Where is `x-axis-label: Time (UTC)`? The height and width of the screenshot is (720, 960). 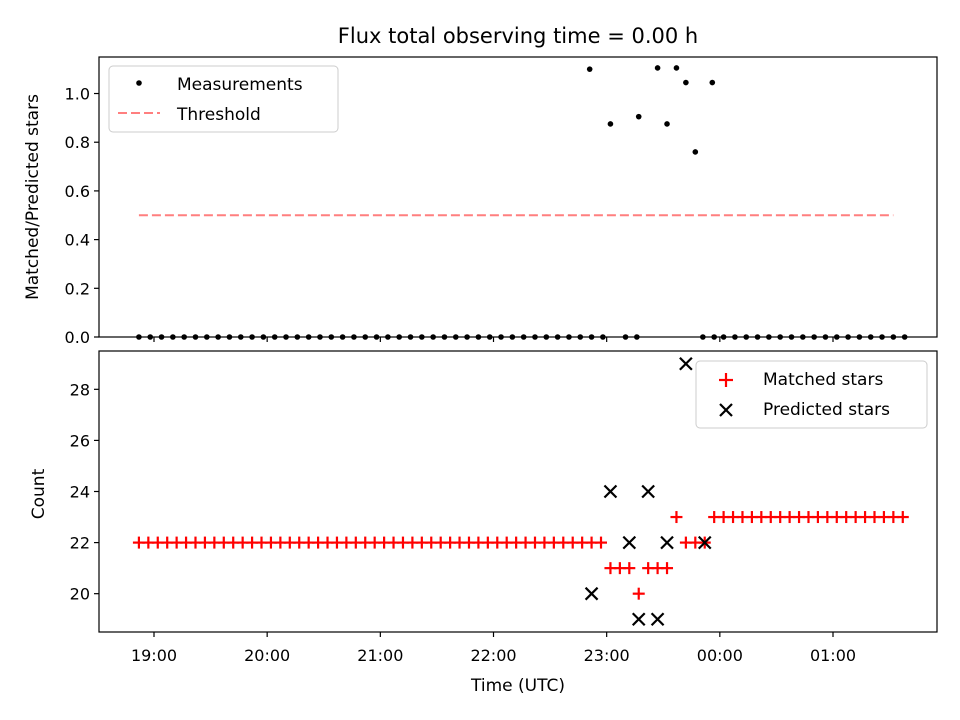
x-axis-label: Time (UTC) is located at coordinates (517, 686).